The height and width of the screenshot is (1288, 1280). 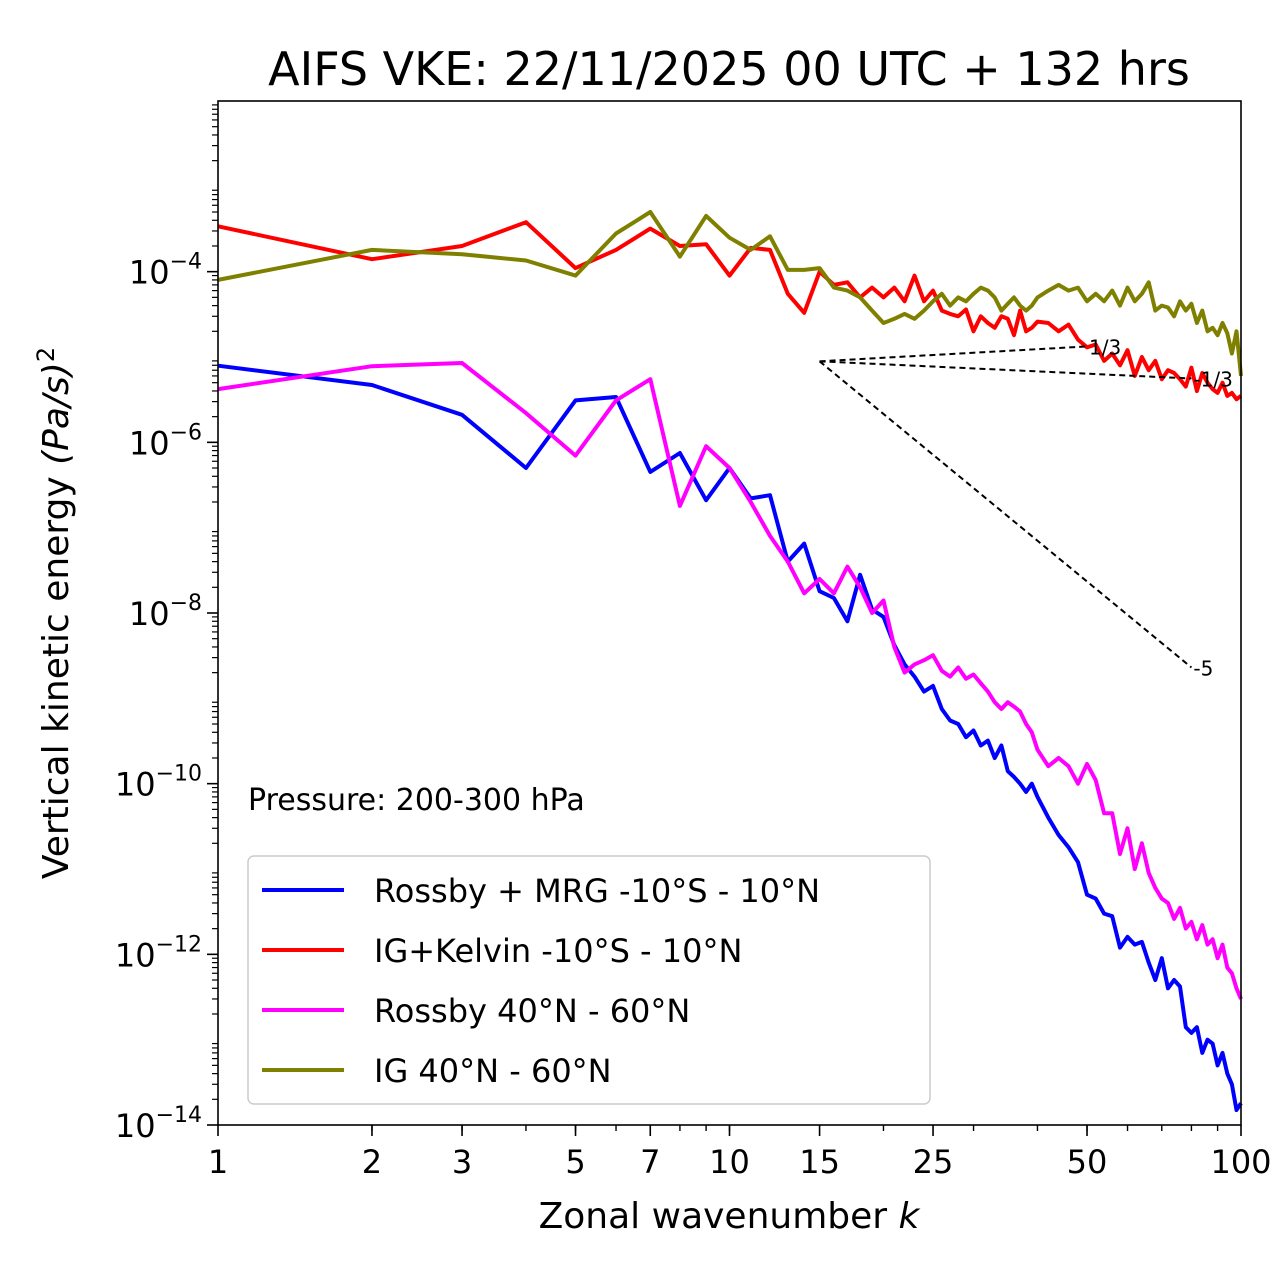 What do you see at coordinates (56, 677) in the screenshot?
I see `y-axis-label-text: Vertical kinetic energy` at bounding box center [56, 677].